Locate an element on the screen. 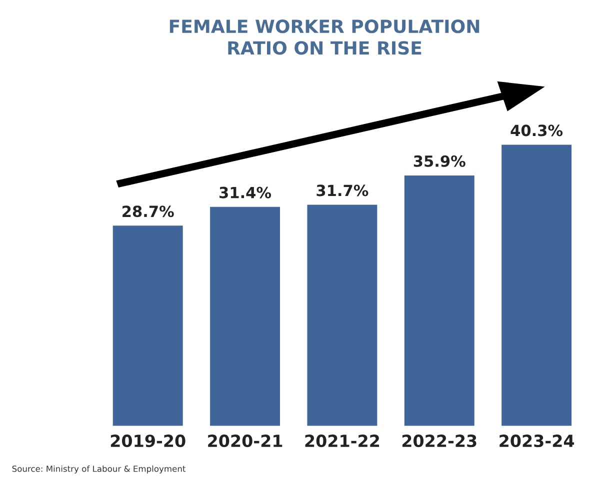  data-label: 31.4% is located at coordinates (246, 192).